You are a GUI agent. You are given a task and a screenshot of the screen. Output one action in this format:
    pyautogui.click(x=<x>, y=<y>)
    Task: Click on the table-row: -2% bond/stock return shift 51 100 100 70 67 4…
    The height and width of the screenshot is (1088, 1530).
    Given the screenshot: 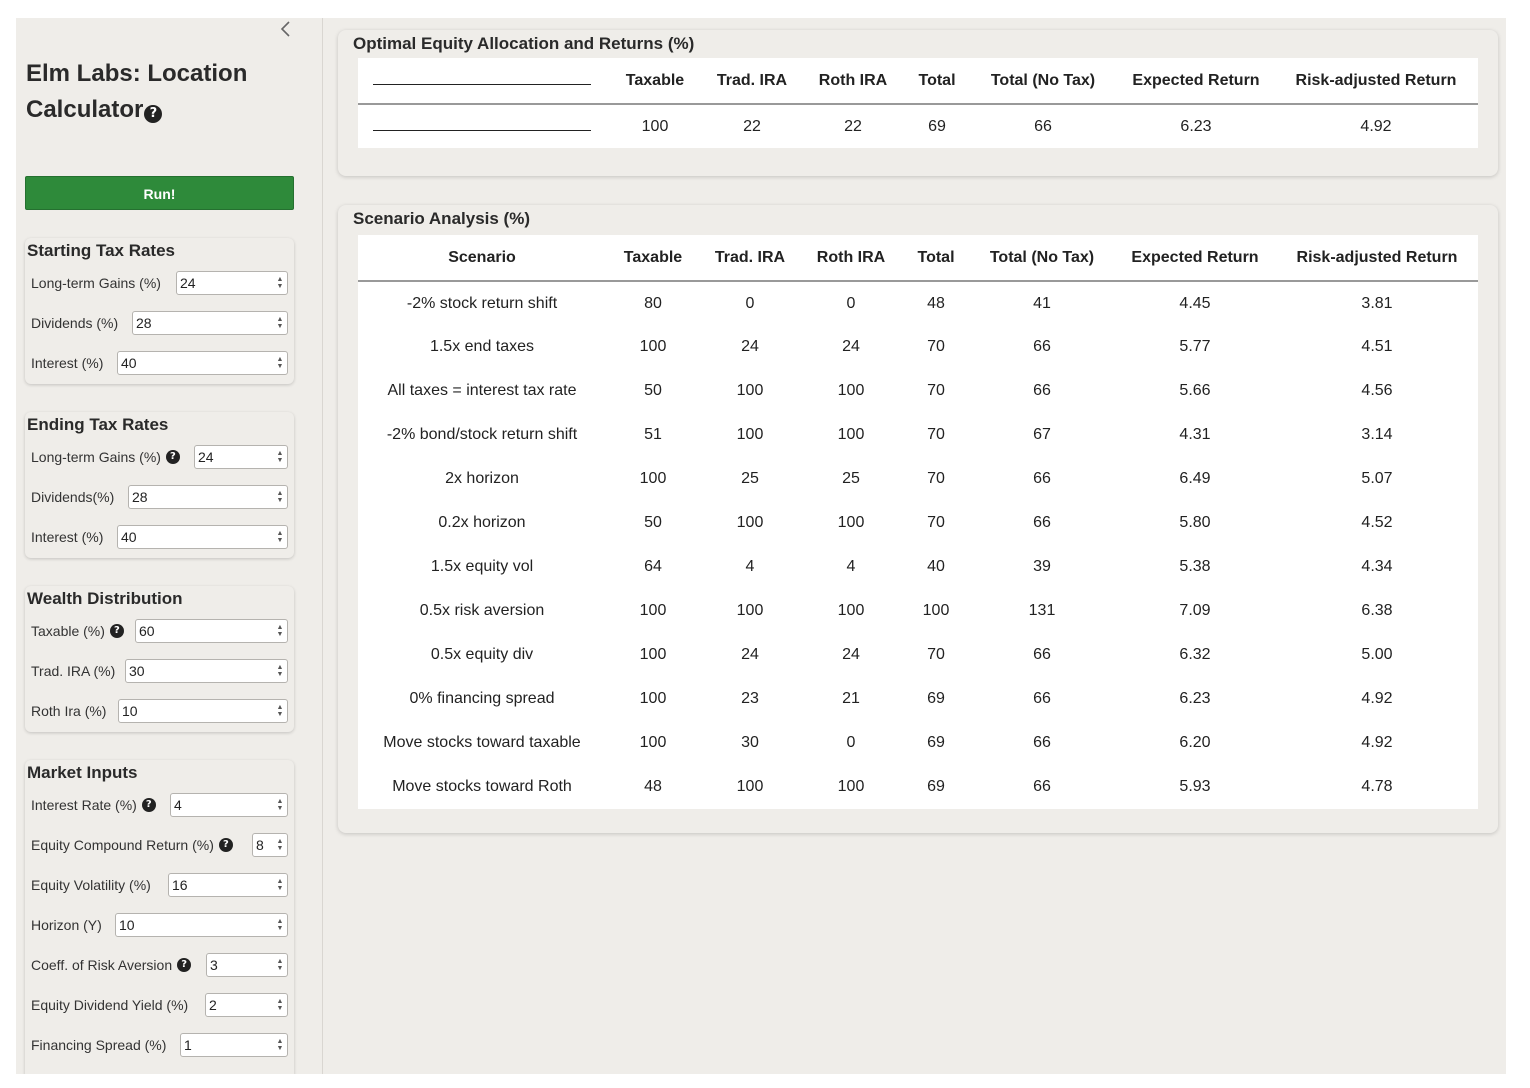 What is the action you would take?
    pyautogui.click(x=918, y=435)
    